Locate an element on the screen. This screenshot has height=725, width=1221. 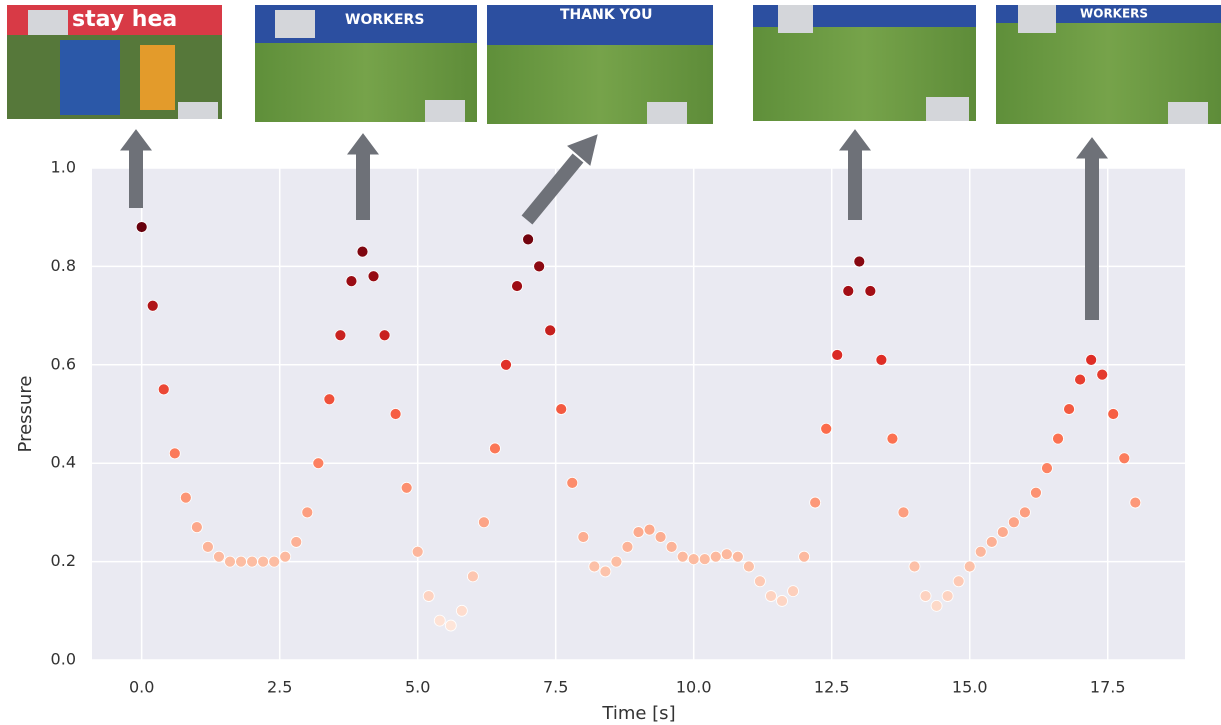
x-tick-label: 12.5 is located at coordinates (832, 687).